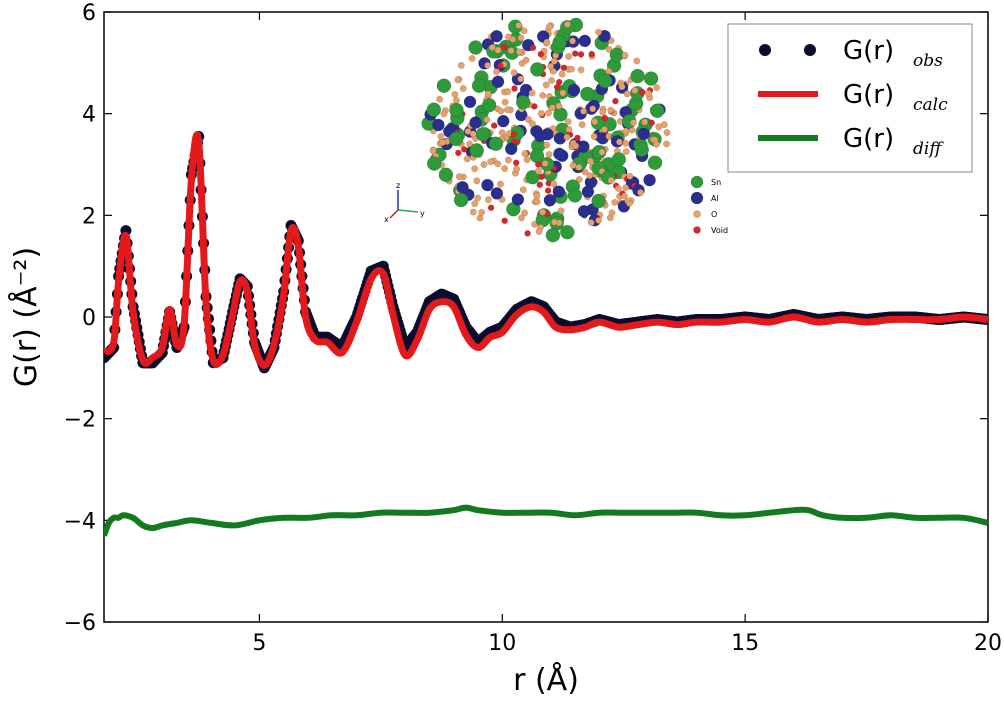 This screenshot has height=701, width=1004. I want to click on inset-legend-label: Al, so click(715, 198).